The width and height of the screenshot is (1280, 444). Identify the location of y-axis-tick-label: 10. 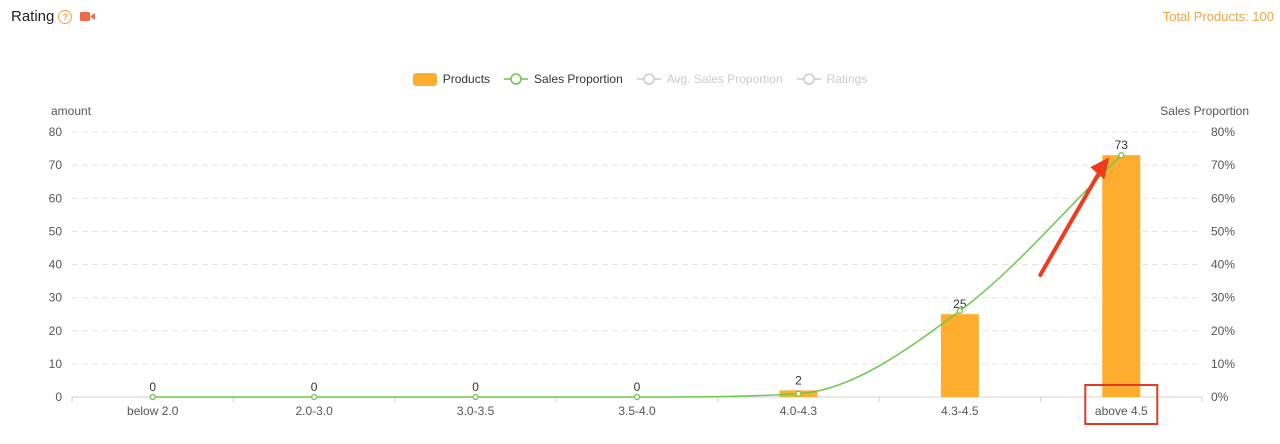
(56, 364).